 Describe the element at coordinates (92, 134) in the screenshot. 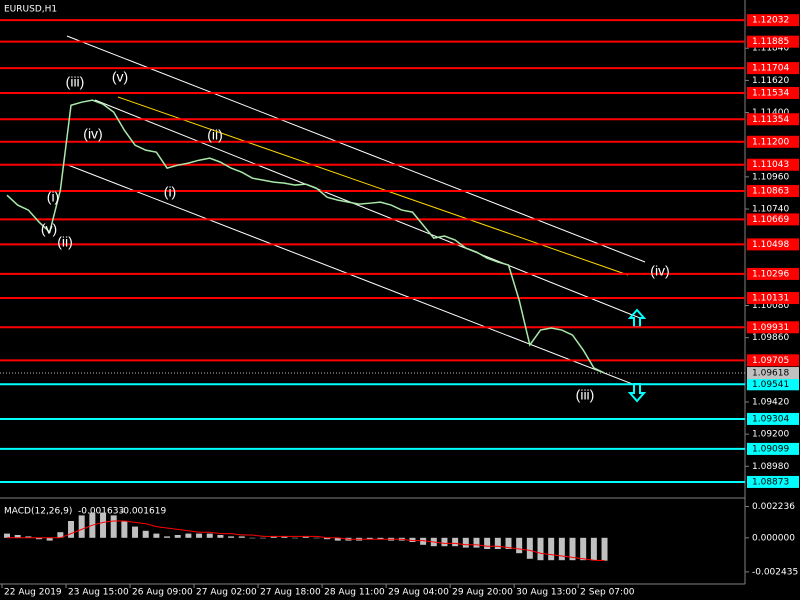

I see `wave-label: (iv)` at that location.